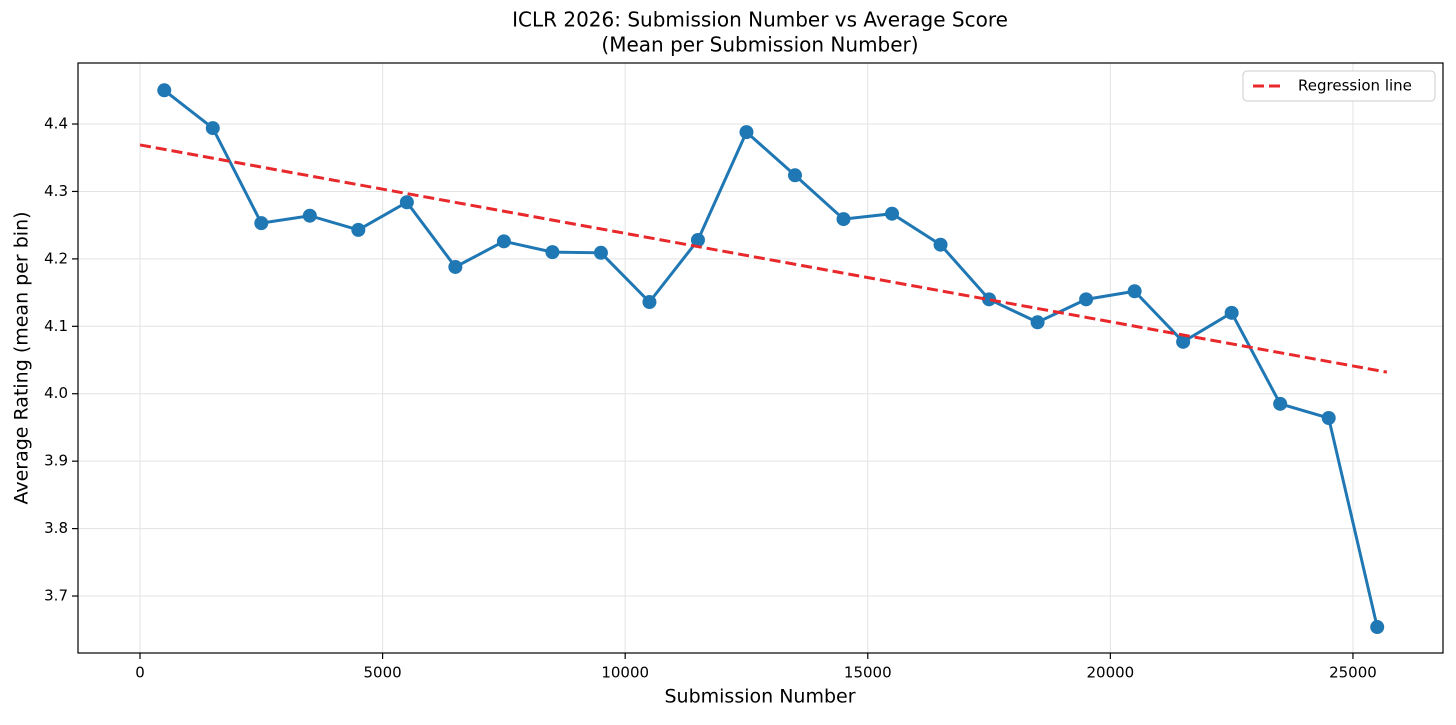 Image resolution: width=1456 pixels, height=725 pixels. I want to click on legend-box, so click(1339, 86).